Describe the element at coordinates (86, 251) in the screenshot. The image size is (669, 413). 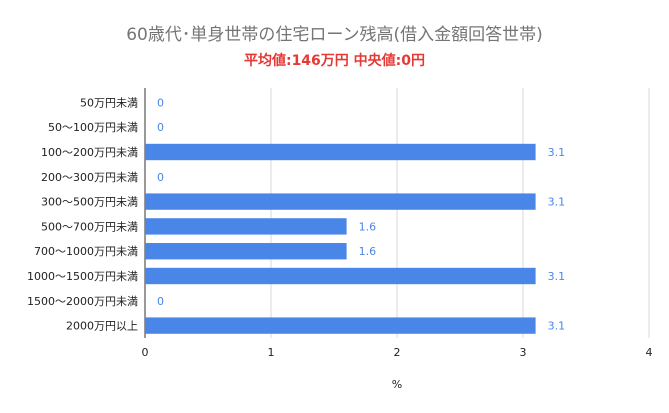
I see `category-label: 700～1000万円未満` at that location.